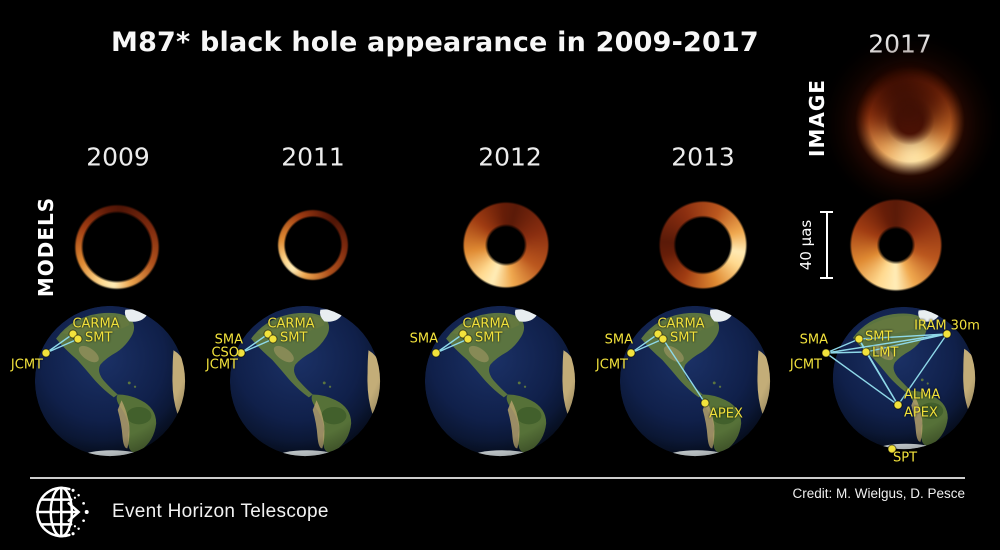  I want to click on year-label-2012: 2012, so click(510, 157).